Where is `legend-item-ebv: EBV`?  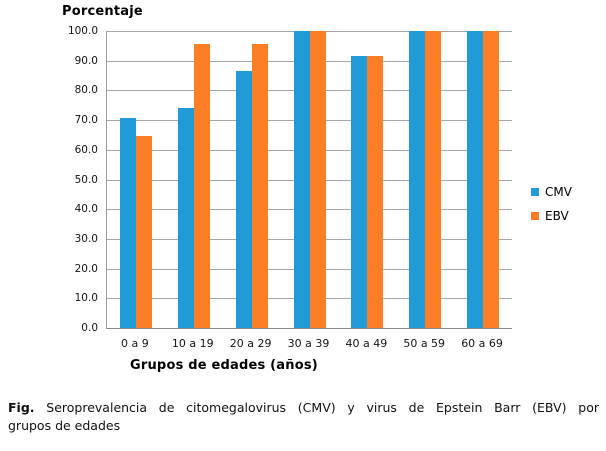
legend-item-ebv: EBV is located at coordinates (551, 216).